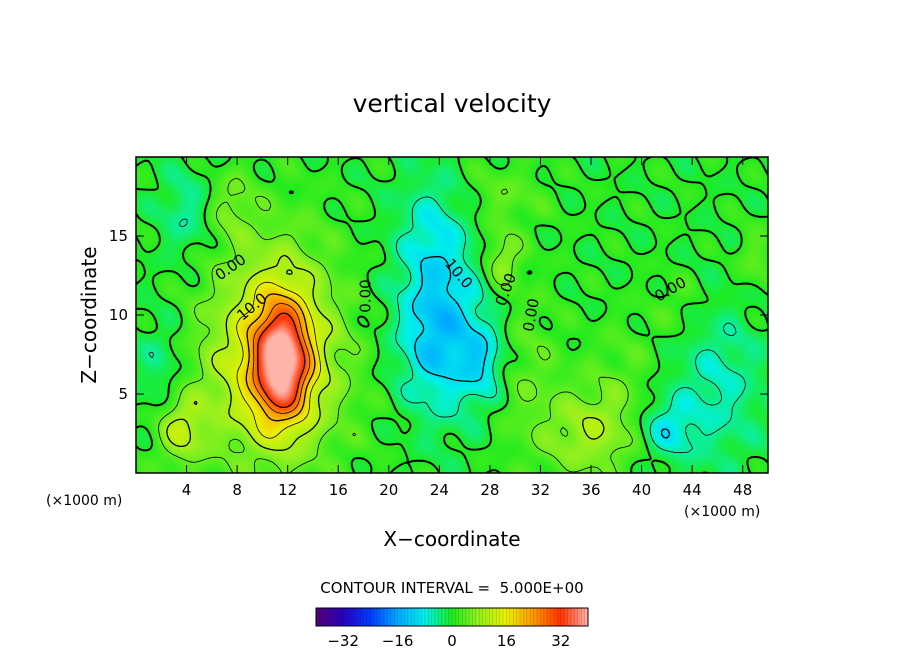  What do you see at coordinates (641, 490) in the screenshot?
I see `x-tick-label: 40` at bounding box center [641, 490].